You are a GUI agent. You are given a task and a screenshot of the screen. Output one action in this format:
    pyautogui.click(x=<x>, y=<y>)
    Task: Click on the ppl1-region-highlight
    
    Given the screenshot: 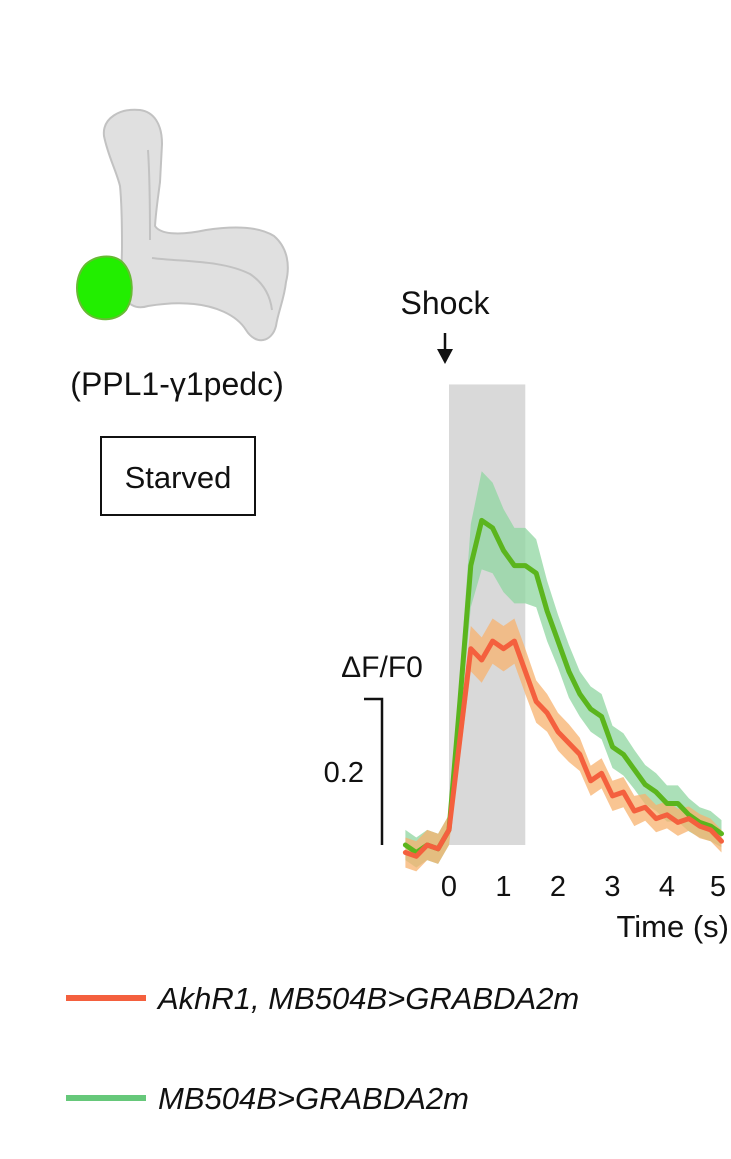 What is the action you would take?
    pyautogui.click(x=104, y=288)
    